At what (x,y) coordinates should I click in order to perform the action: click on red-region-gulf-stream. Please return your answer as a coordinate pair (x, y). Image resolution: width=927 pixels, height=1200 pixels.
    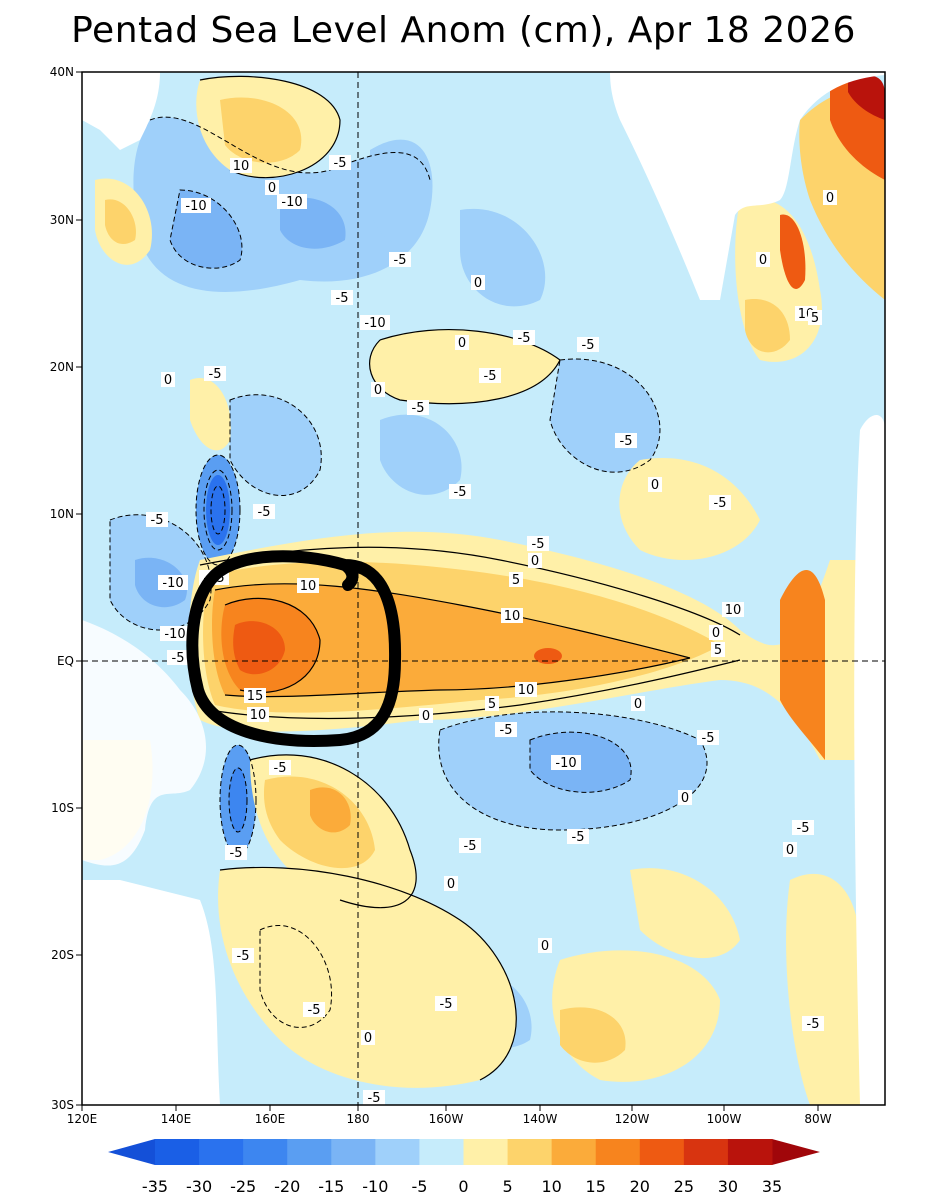
    Looking at the image, I should click on (793, 251).